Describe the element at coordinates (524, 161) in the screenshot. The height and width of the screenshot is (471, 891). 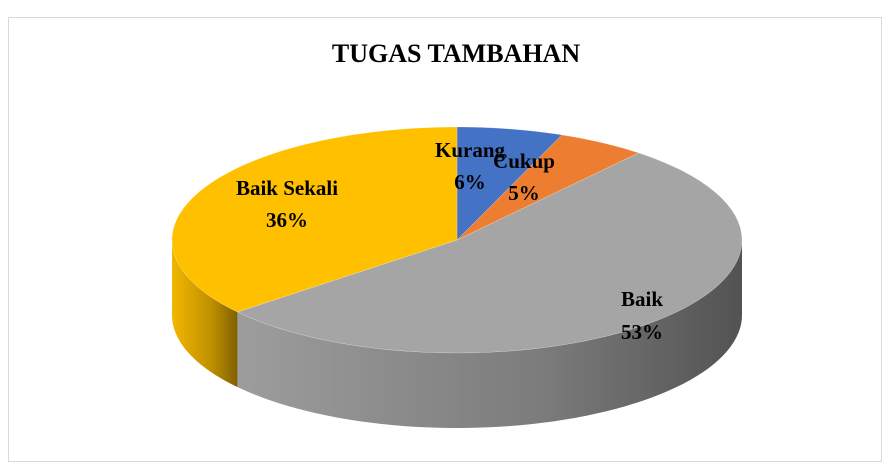
I see `slice-label: Cukup` at that location.